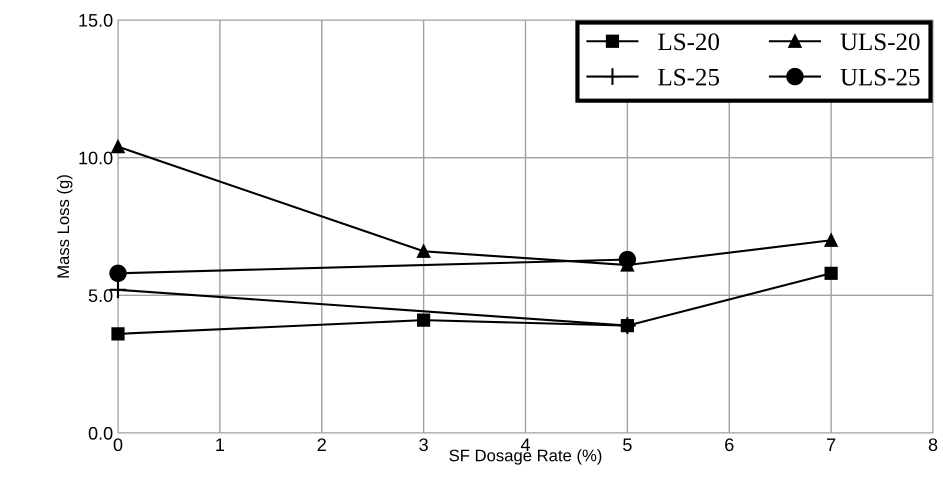  I want to click on y-axis-title: Mass Loss (g), so click(64, 226).